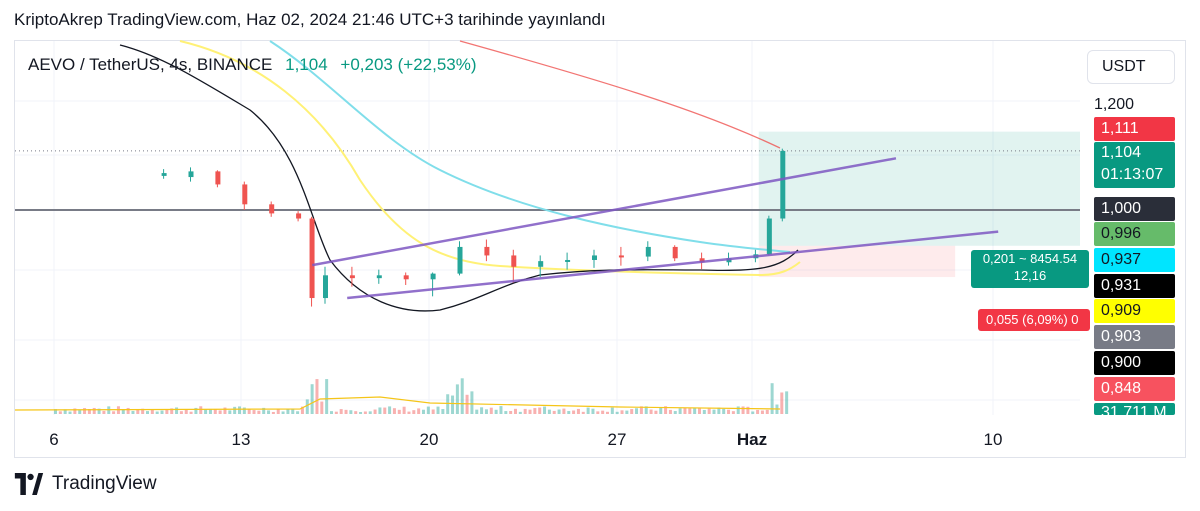 This screenshot has width=1200, height=511. Describe the element at coordinates (104, 483) in the screenshot. I see `brand-name: TradingView` at that location.